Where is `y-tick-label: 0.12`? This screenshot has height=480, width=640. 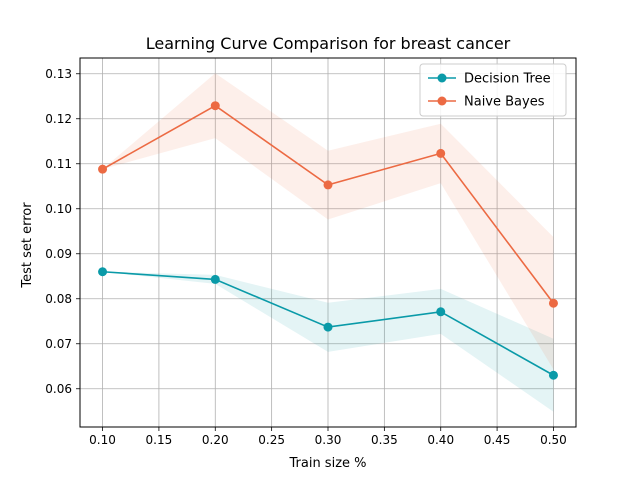
y-tick-label: 0.12 is located at coordinates (58, 119).